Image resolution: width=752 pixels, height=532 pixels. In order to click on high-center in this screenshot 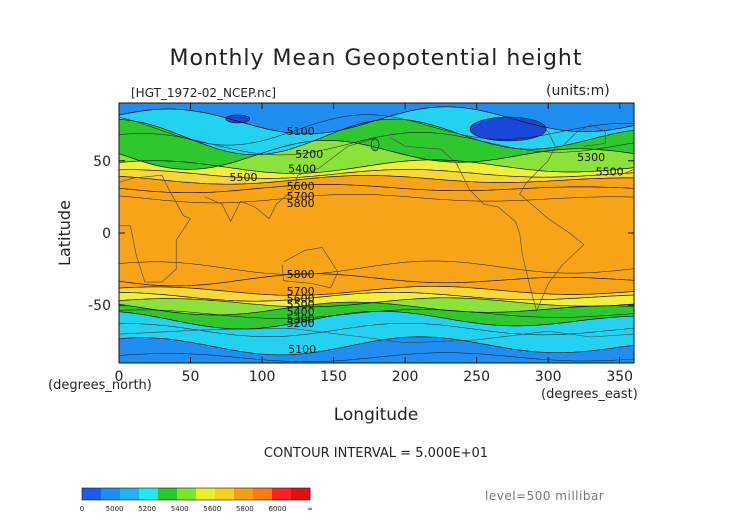, I will do `click(375, 145)`.